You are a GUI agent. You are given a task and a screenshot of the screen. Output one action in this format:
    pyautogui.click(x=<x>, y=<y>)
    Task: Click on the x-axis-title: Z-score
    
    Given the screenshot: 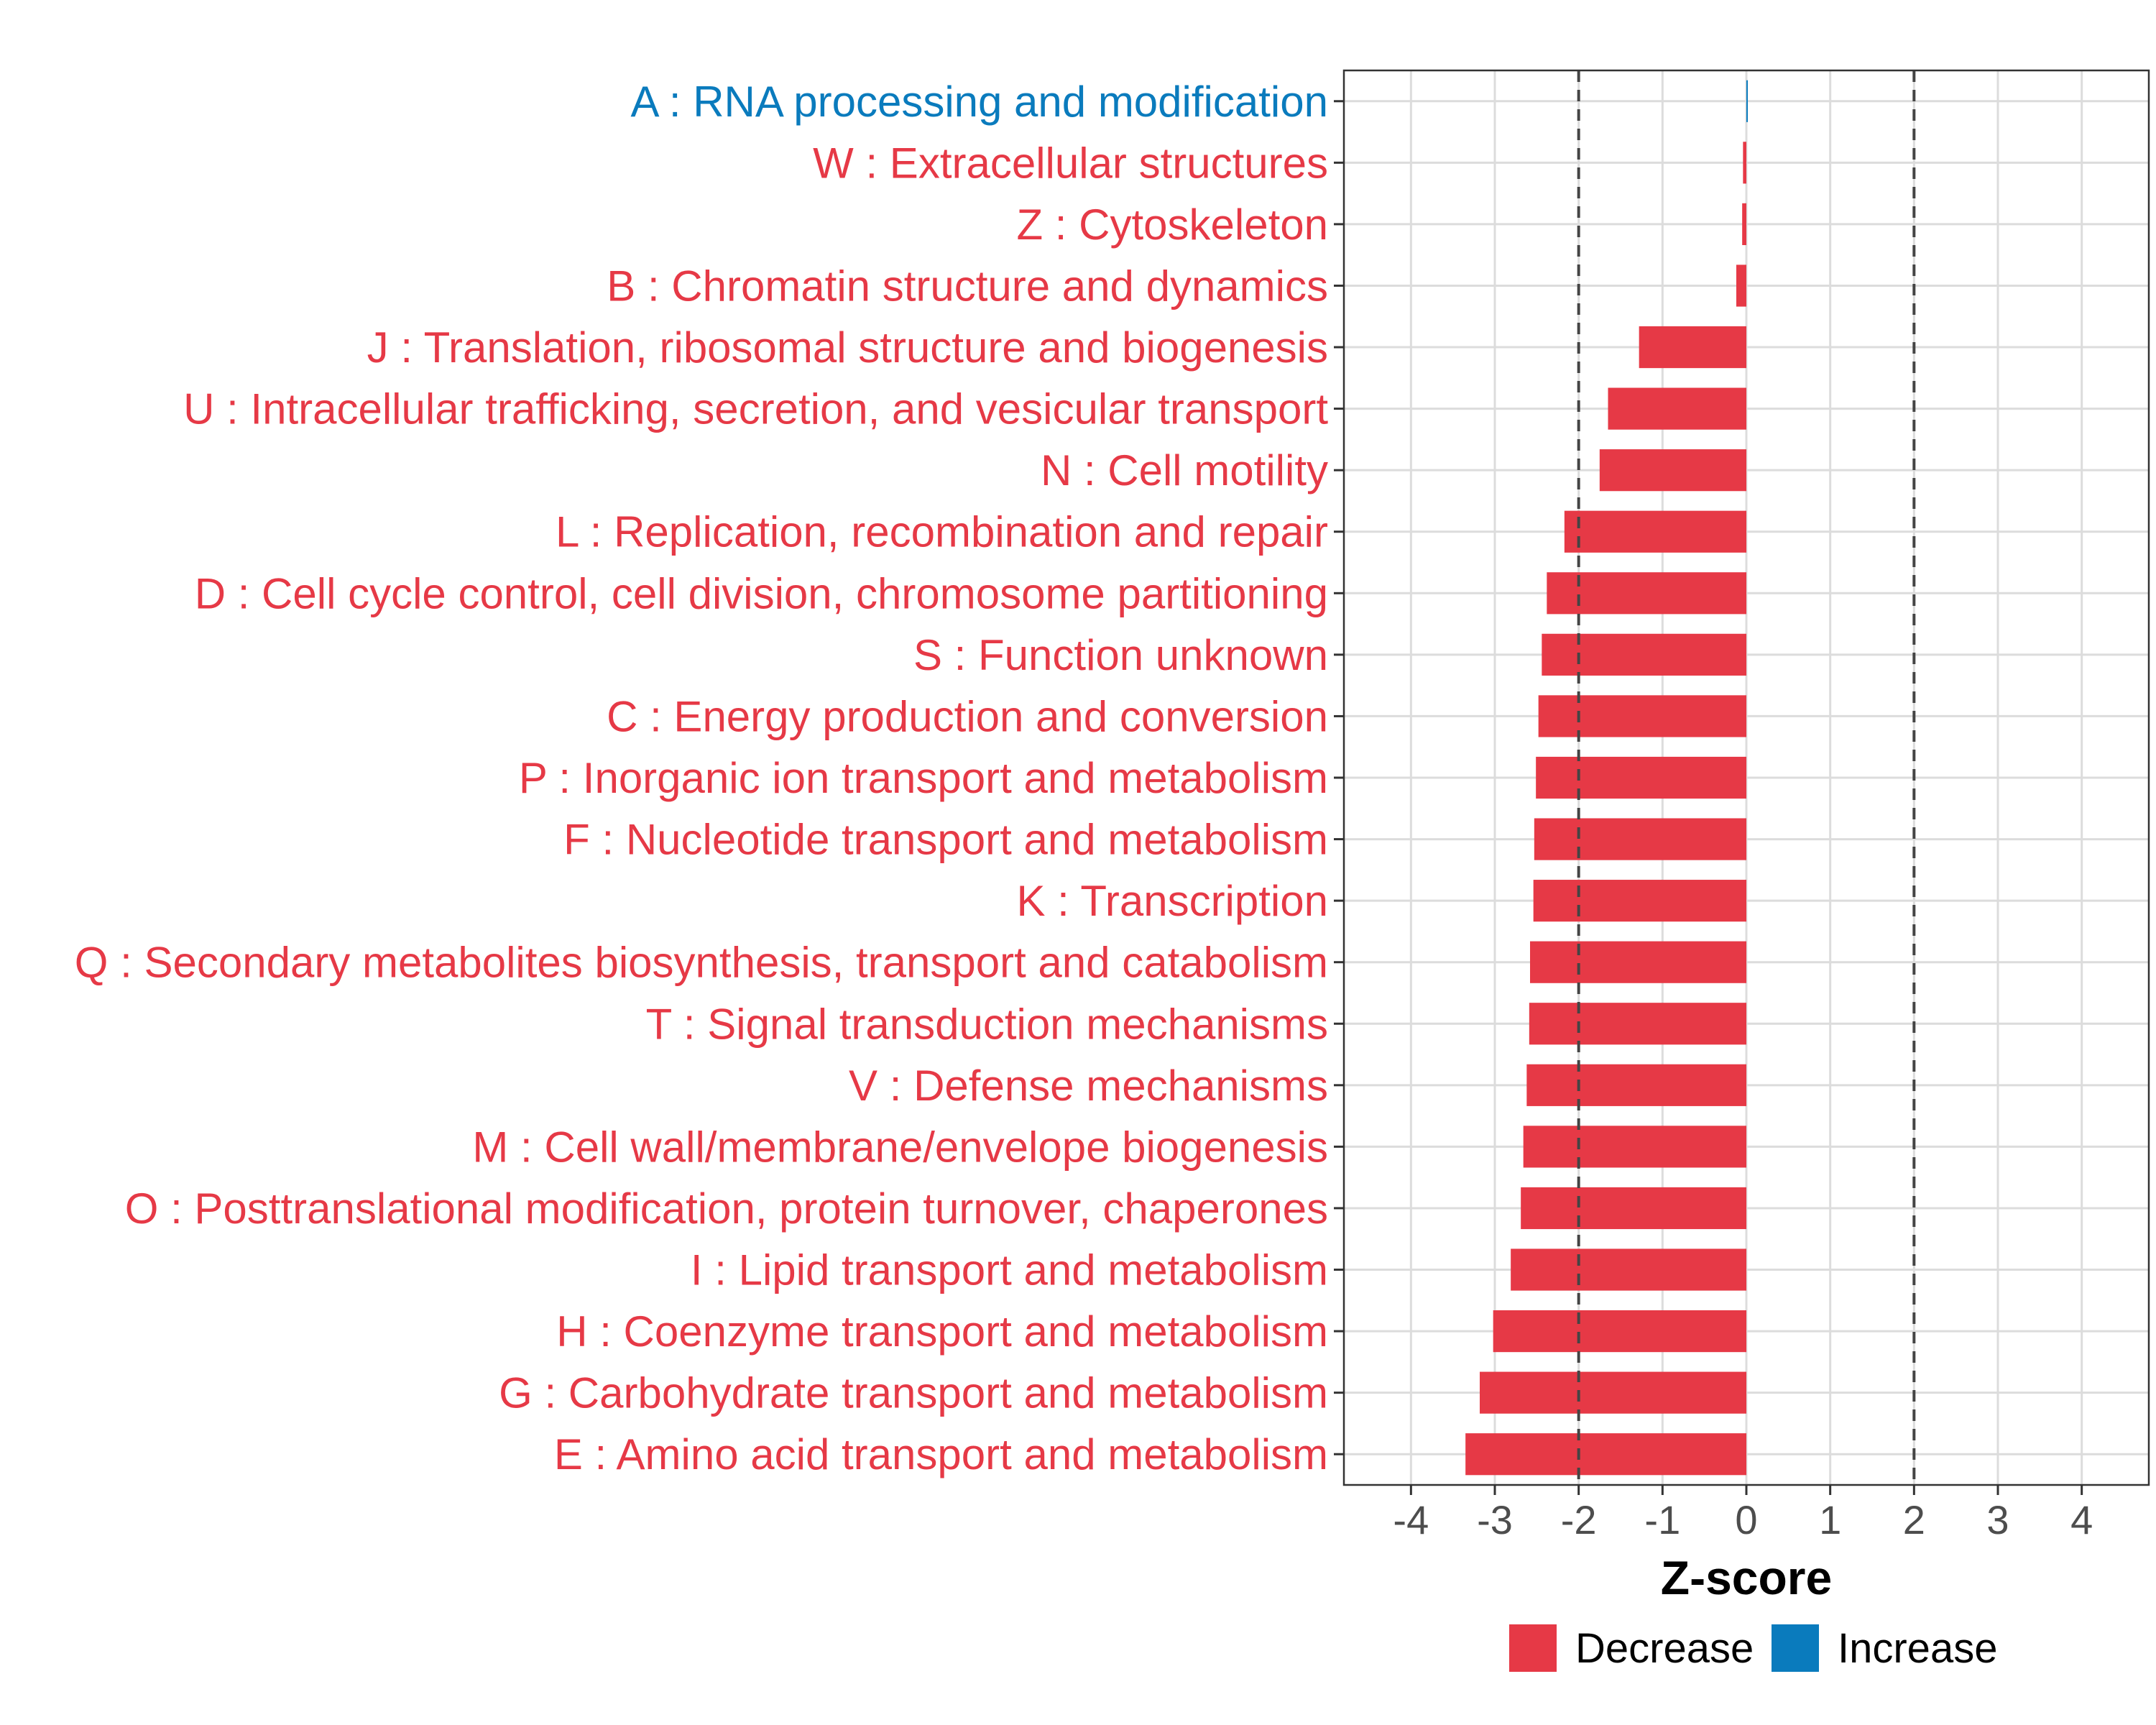 What is the action you would take?
    pyautogui.click(x=1746, y=1577)
    